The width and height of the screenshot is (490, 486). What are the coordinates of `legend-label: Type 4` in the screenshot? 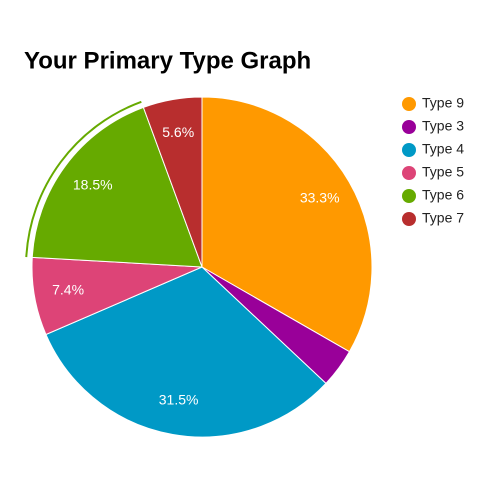 It's located at (443, 149).